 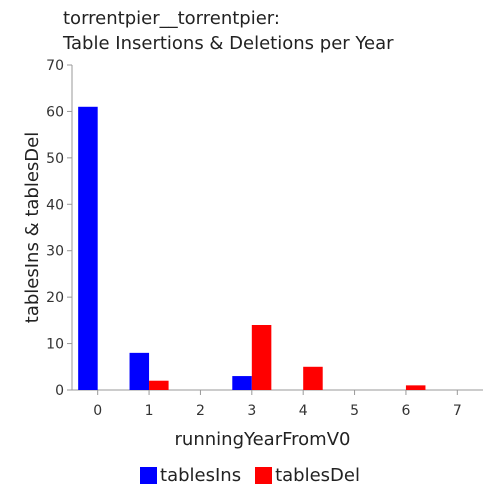 What do you see at coordinates (171, 18) in the screenshot?
I see `chart-title-line1: torrentpier__torrentpier:` at bounding box center [171, 18].